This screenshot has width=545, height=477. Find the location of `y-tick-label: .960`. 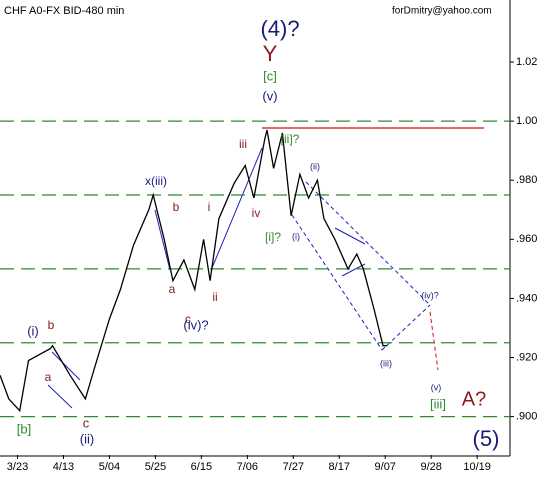

y-tick-label: .960 is located at coordinates (526, 239).